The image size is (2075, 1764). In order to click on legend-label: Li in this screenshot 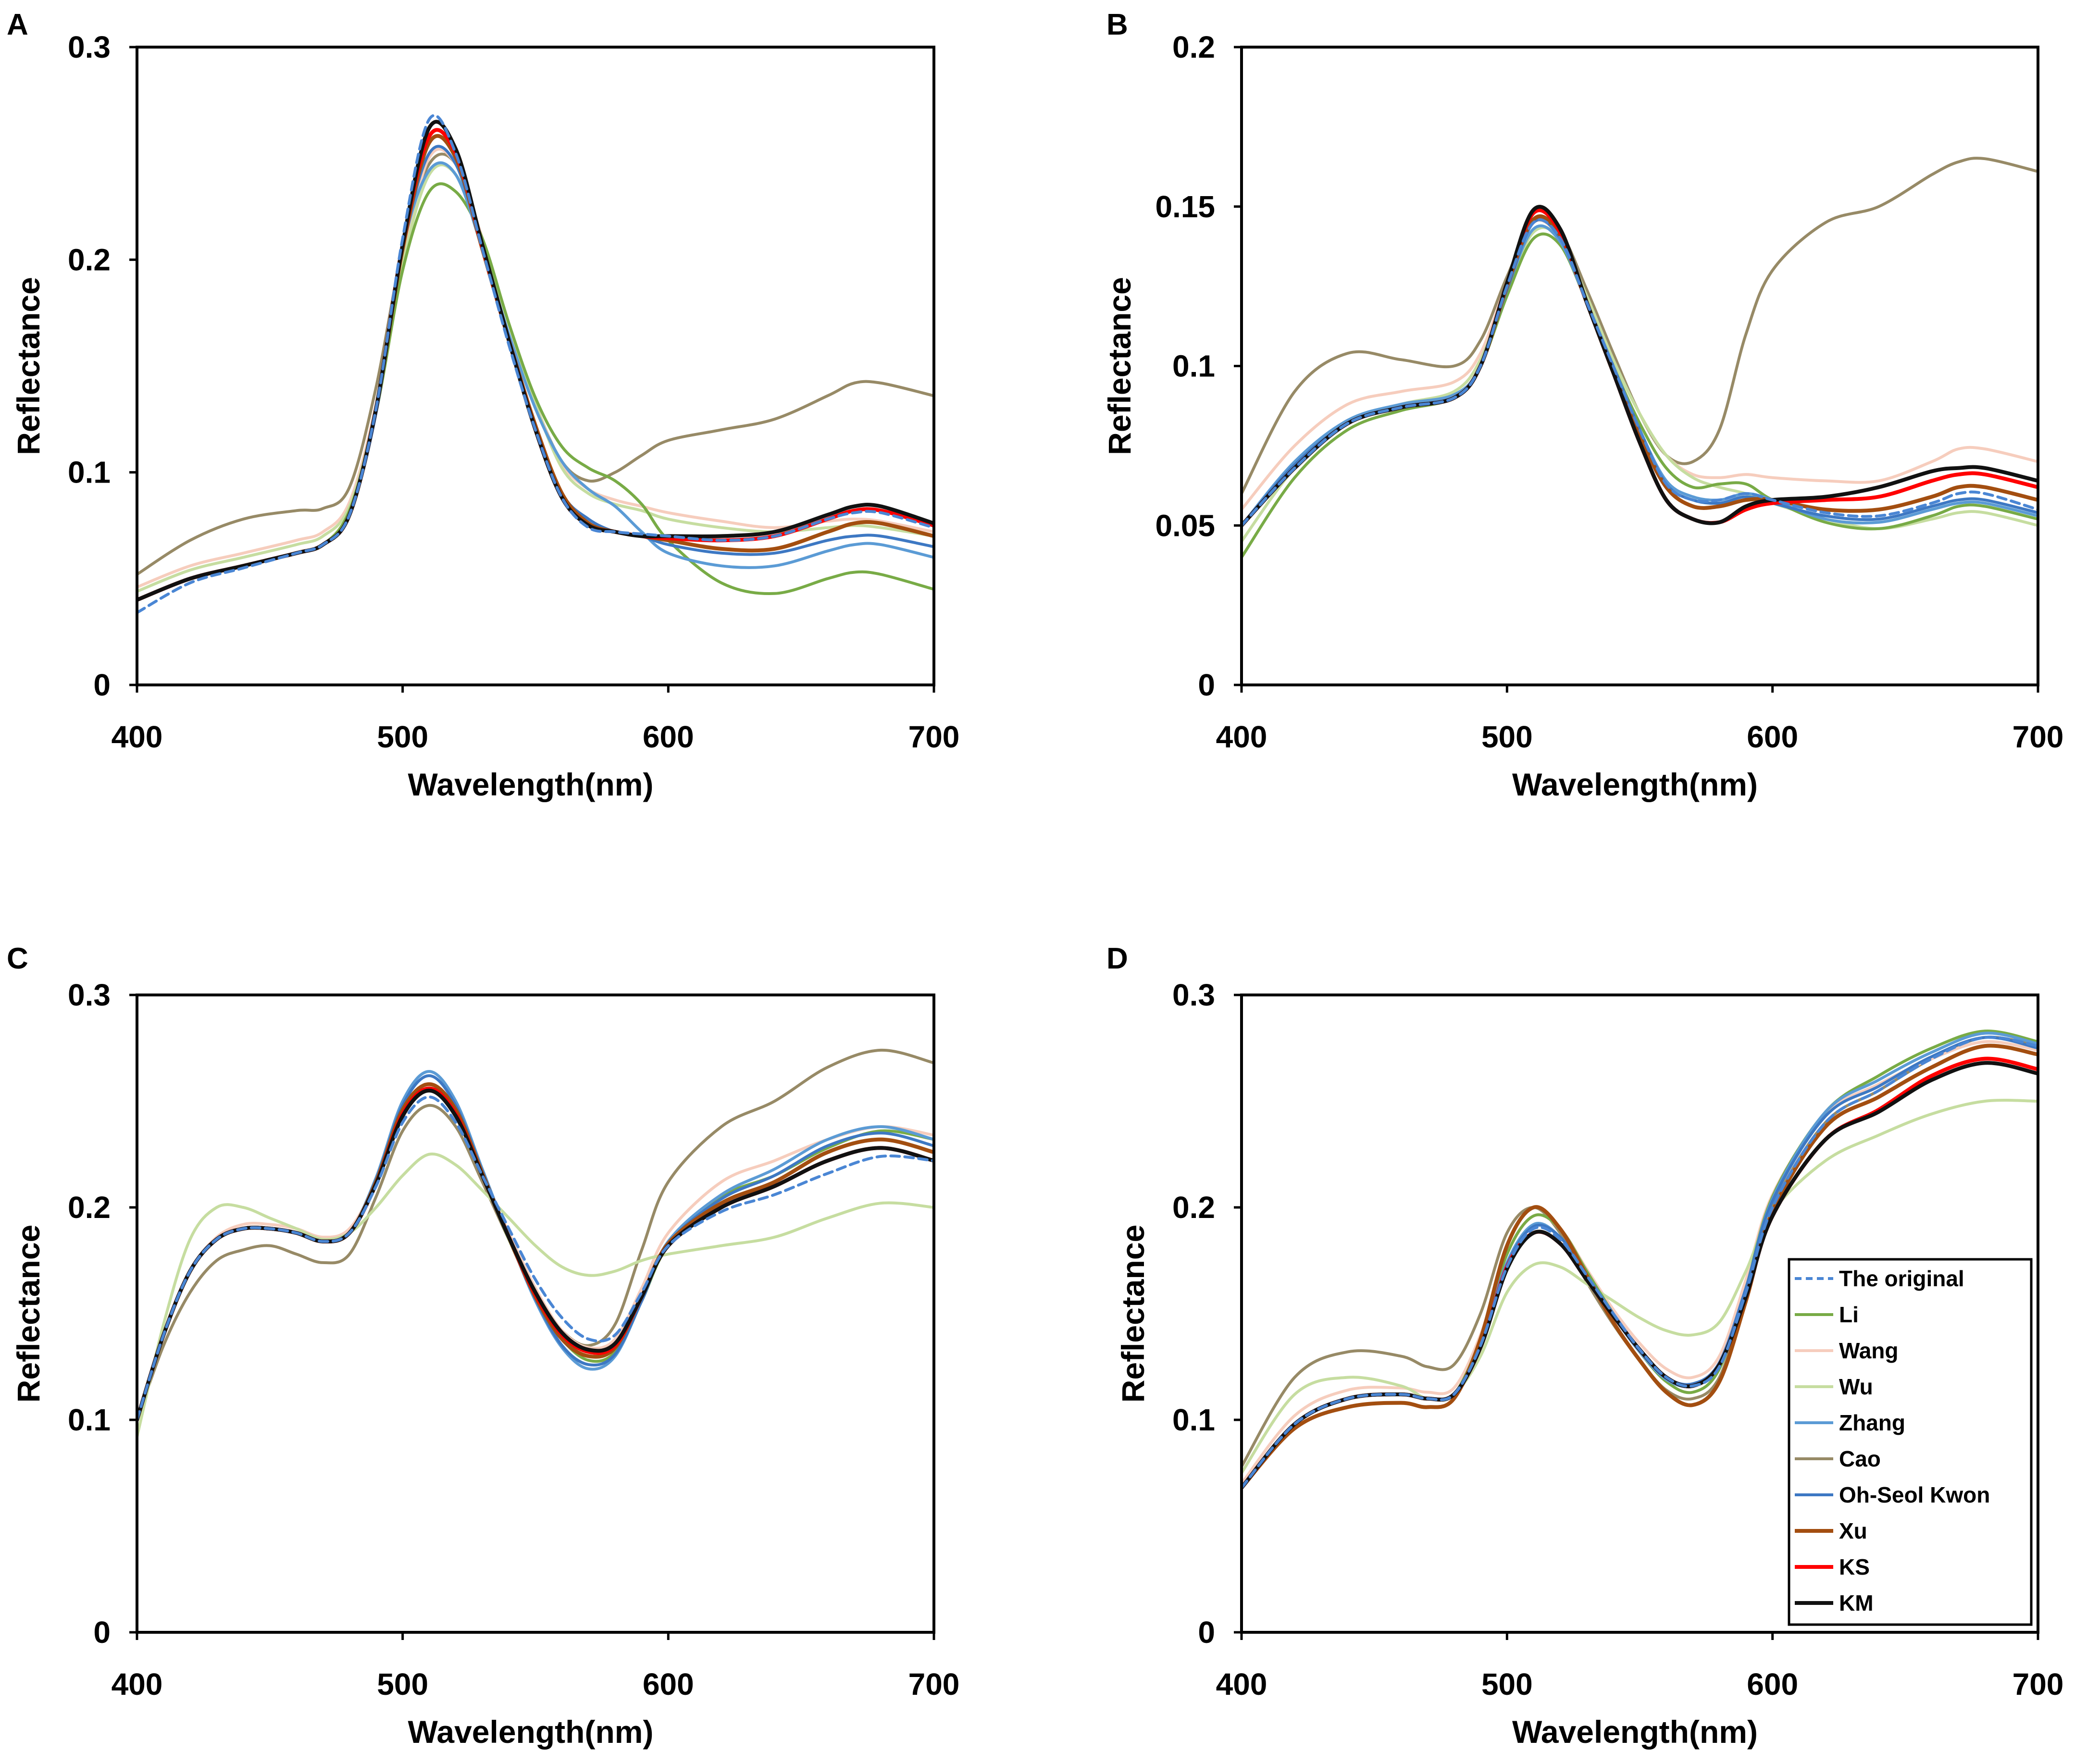, I will do `click(1849, 1314)`.